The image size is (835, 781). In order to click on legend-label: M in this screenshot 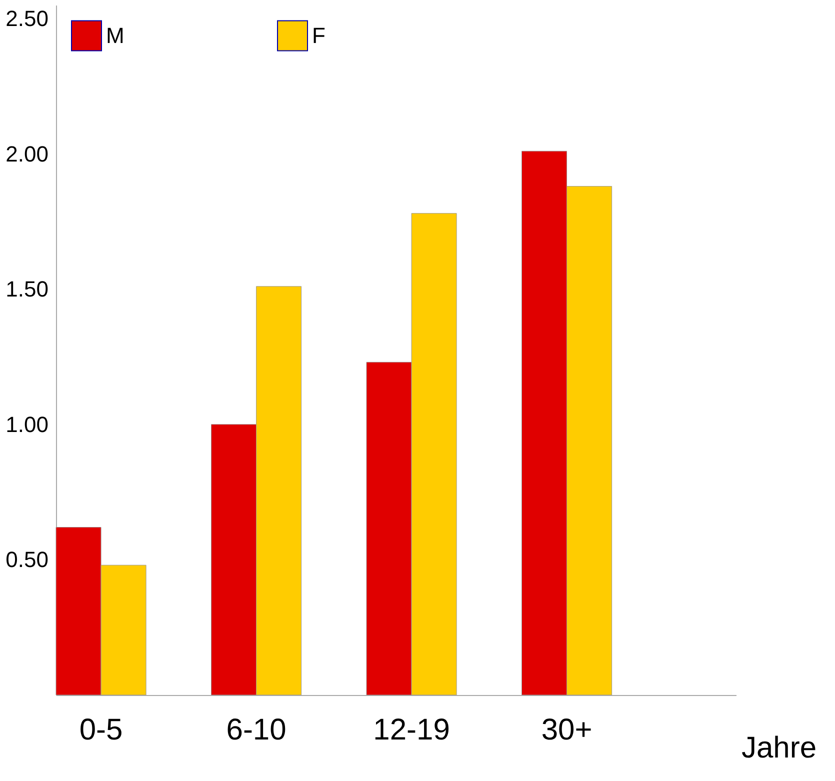, I will do `click(115, 35)`.